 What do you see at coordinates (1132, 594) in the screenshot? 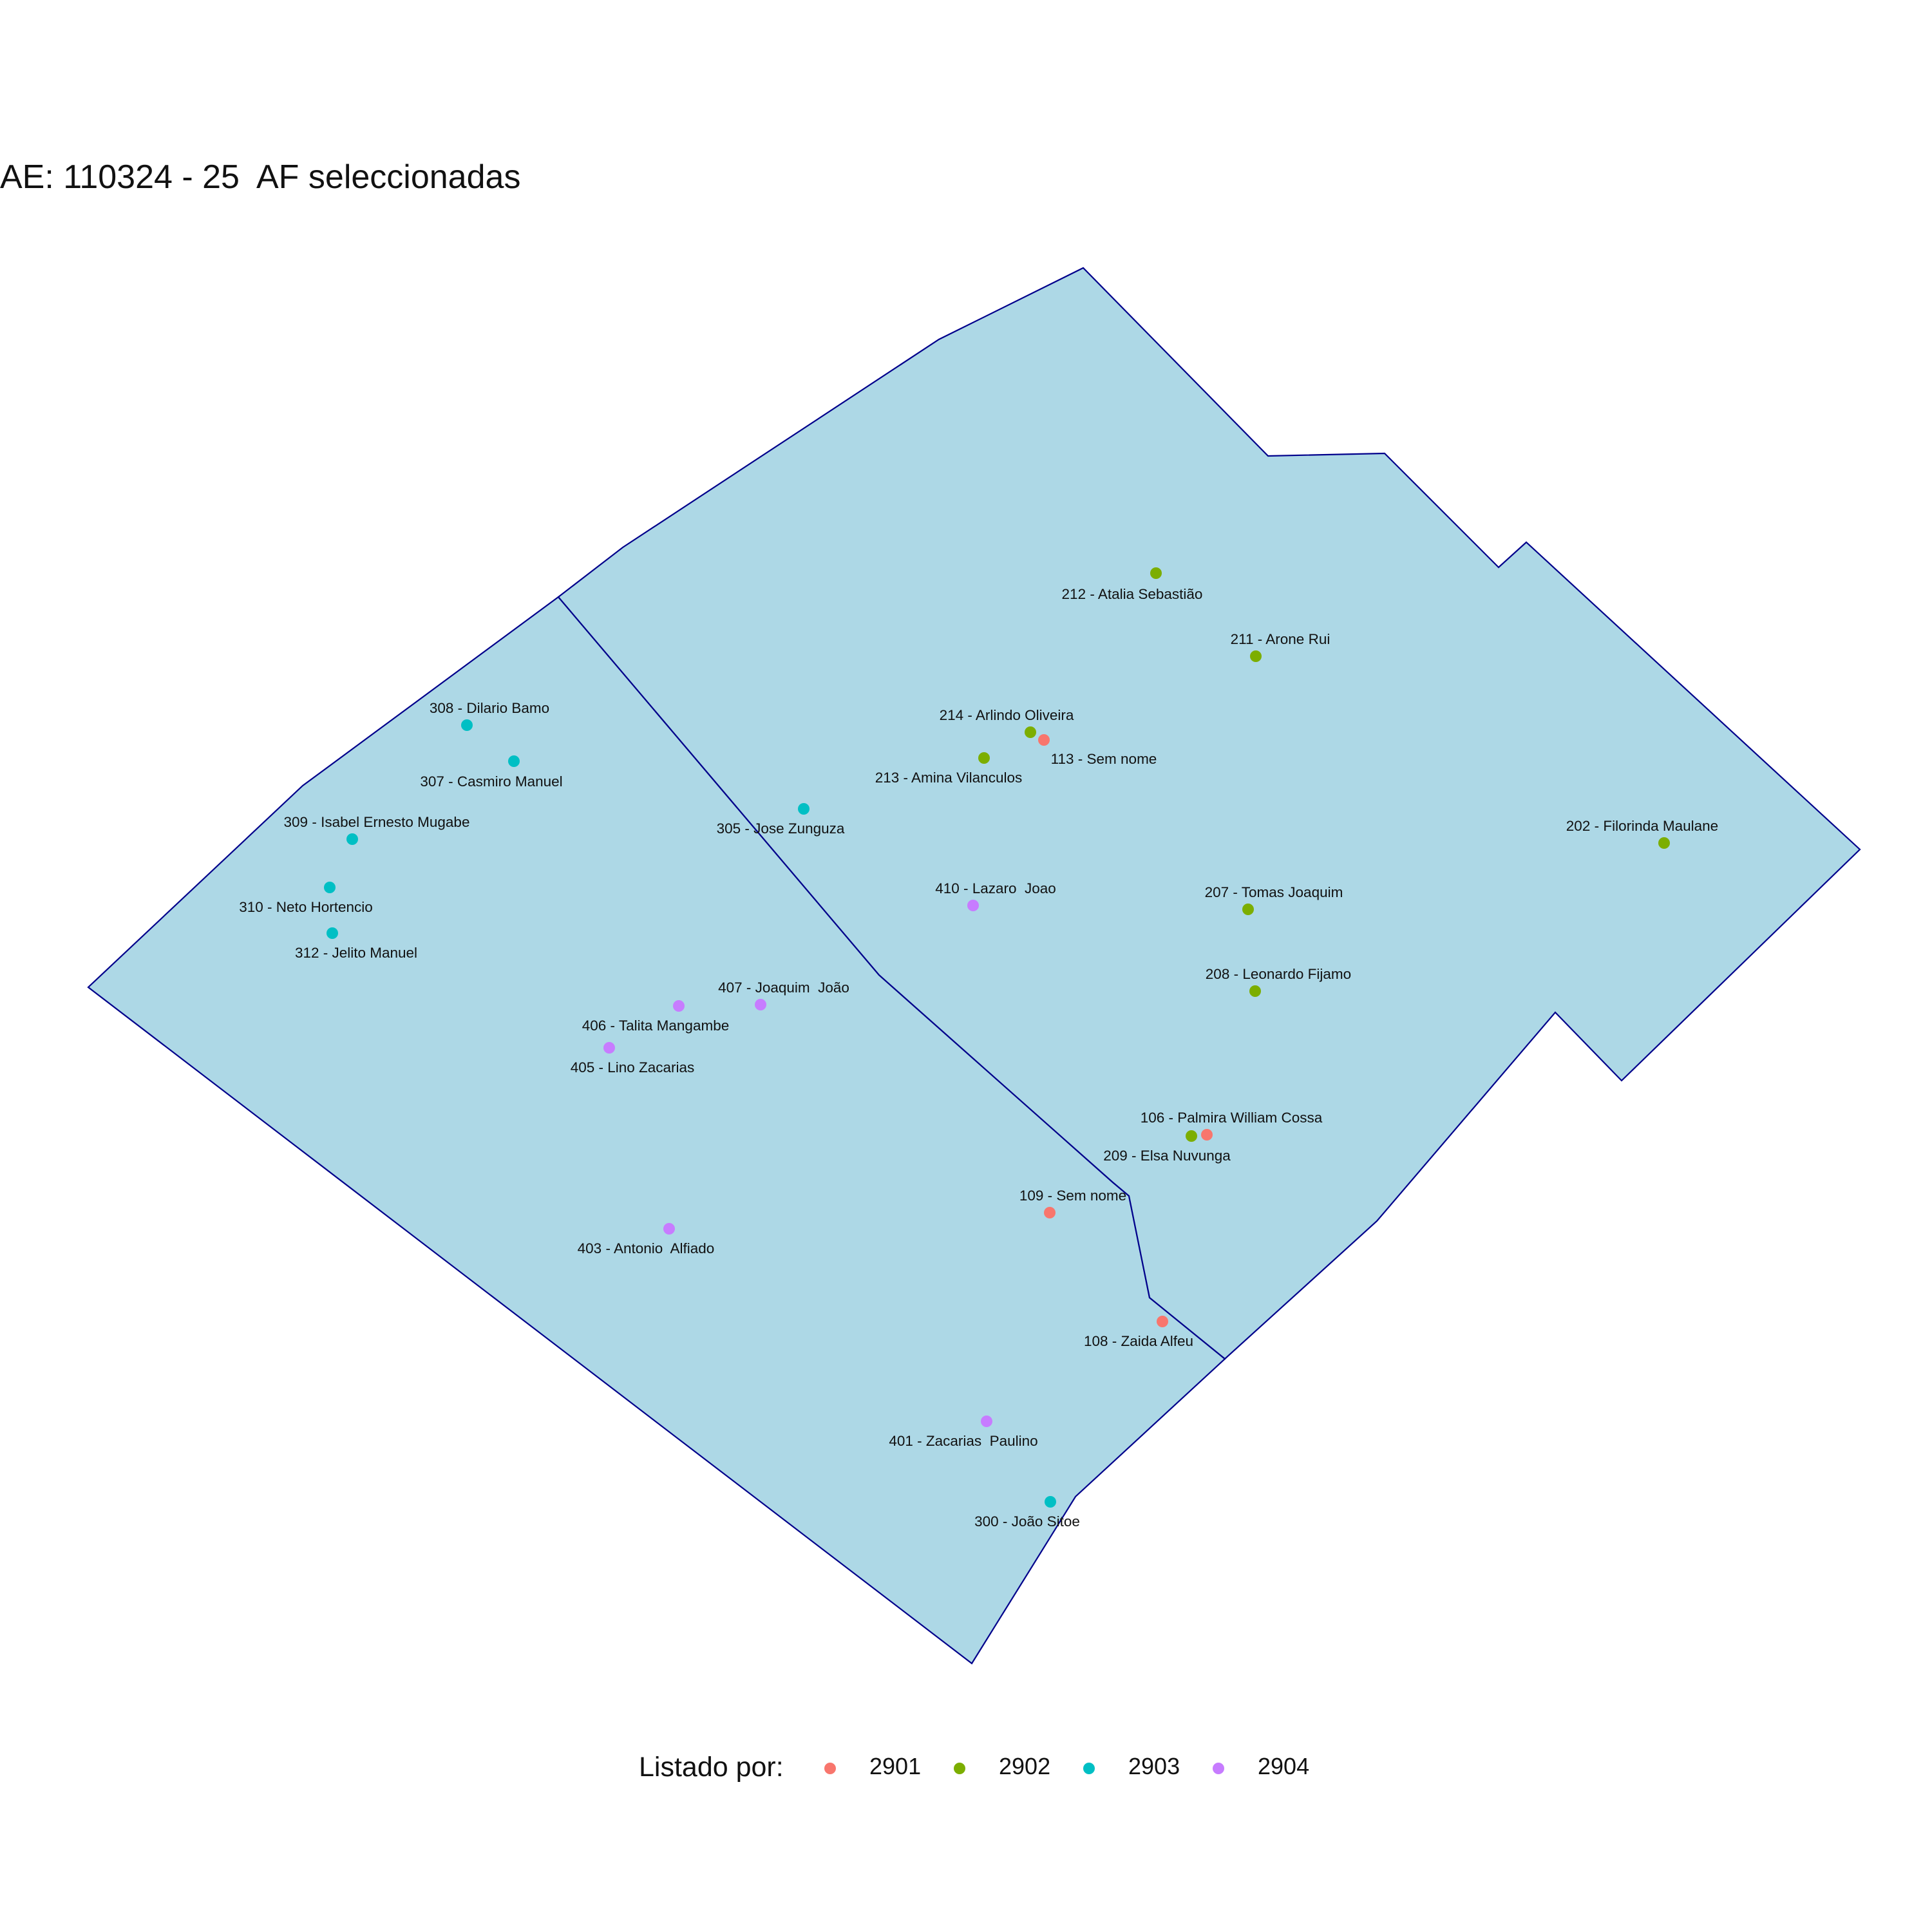
I see `household-label: 212 - Atalia Sebastião` at bounding box center [1132, 594].